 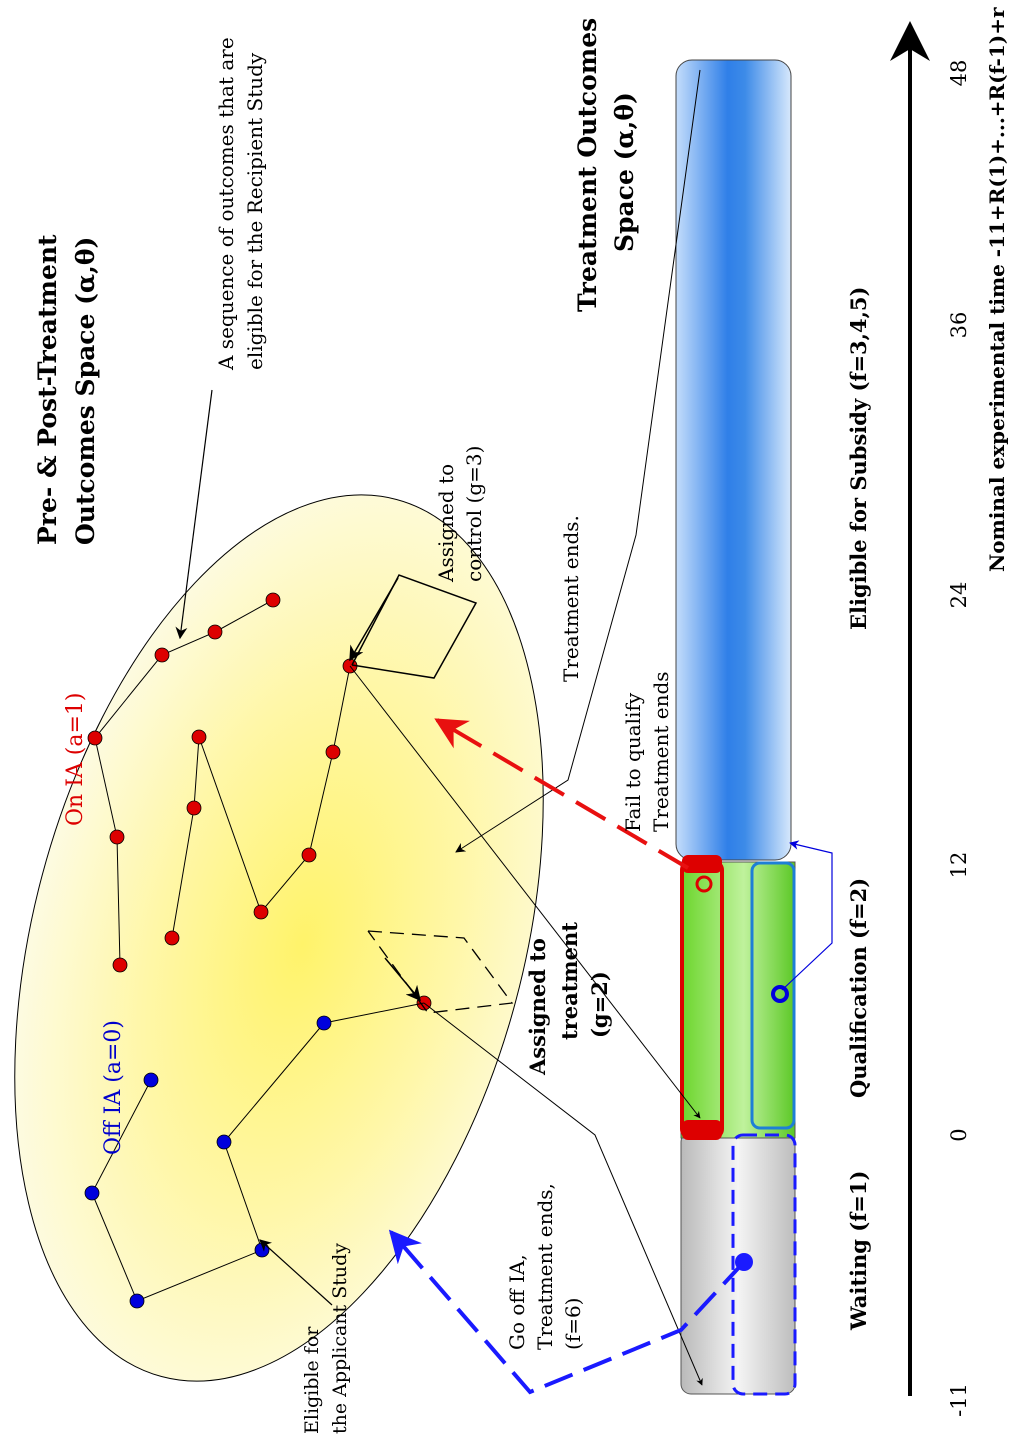 What do you see at coordinates (764, 1264) in the screenshot?
I see `waiting-dashed-box` at bounding box center [764, 1264].